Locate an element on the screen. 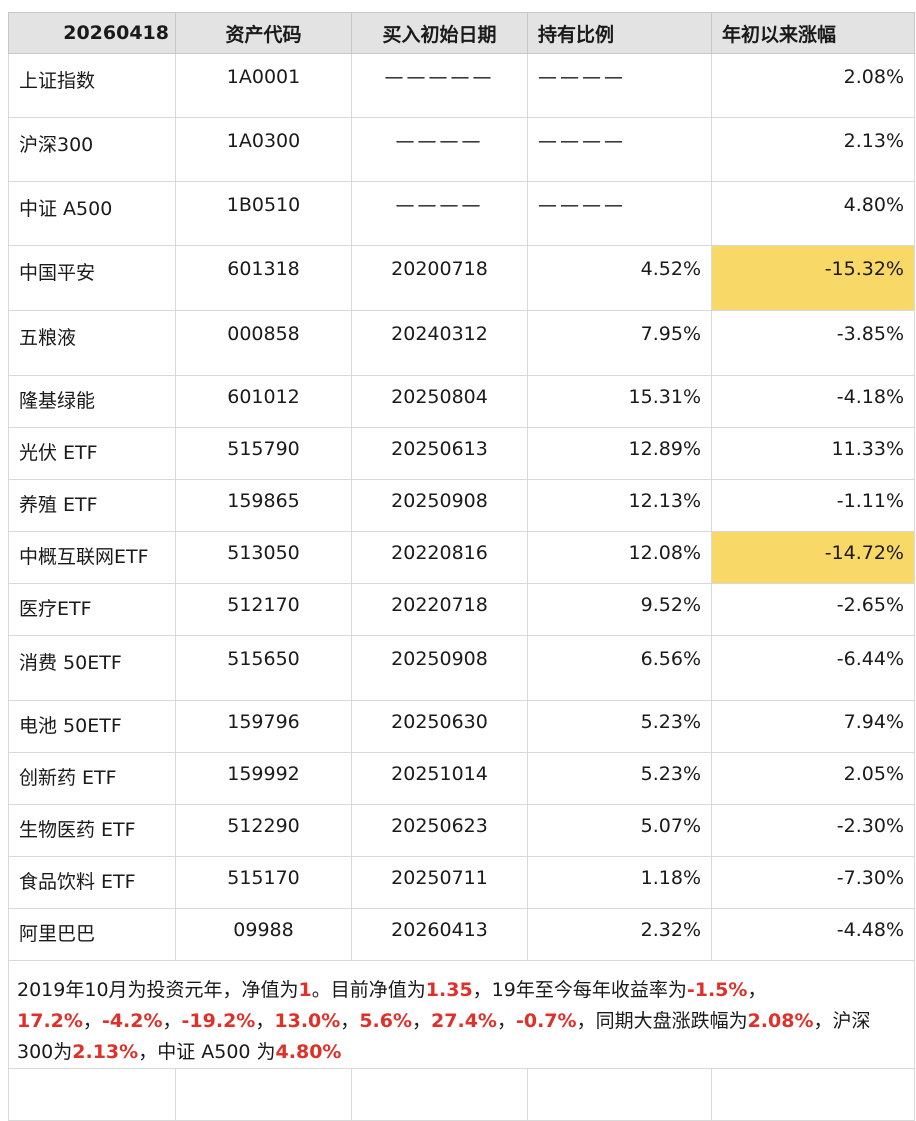  blank-row is located at coordinates (461, 1094).